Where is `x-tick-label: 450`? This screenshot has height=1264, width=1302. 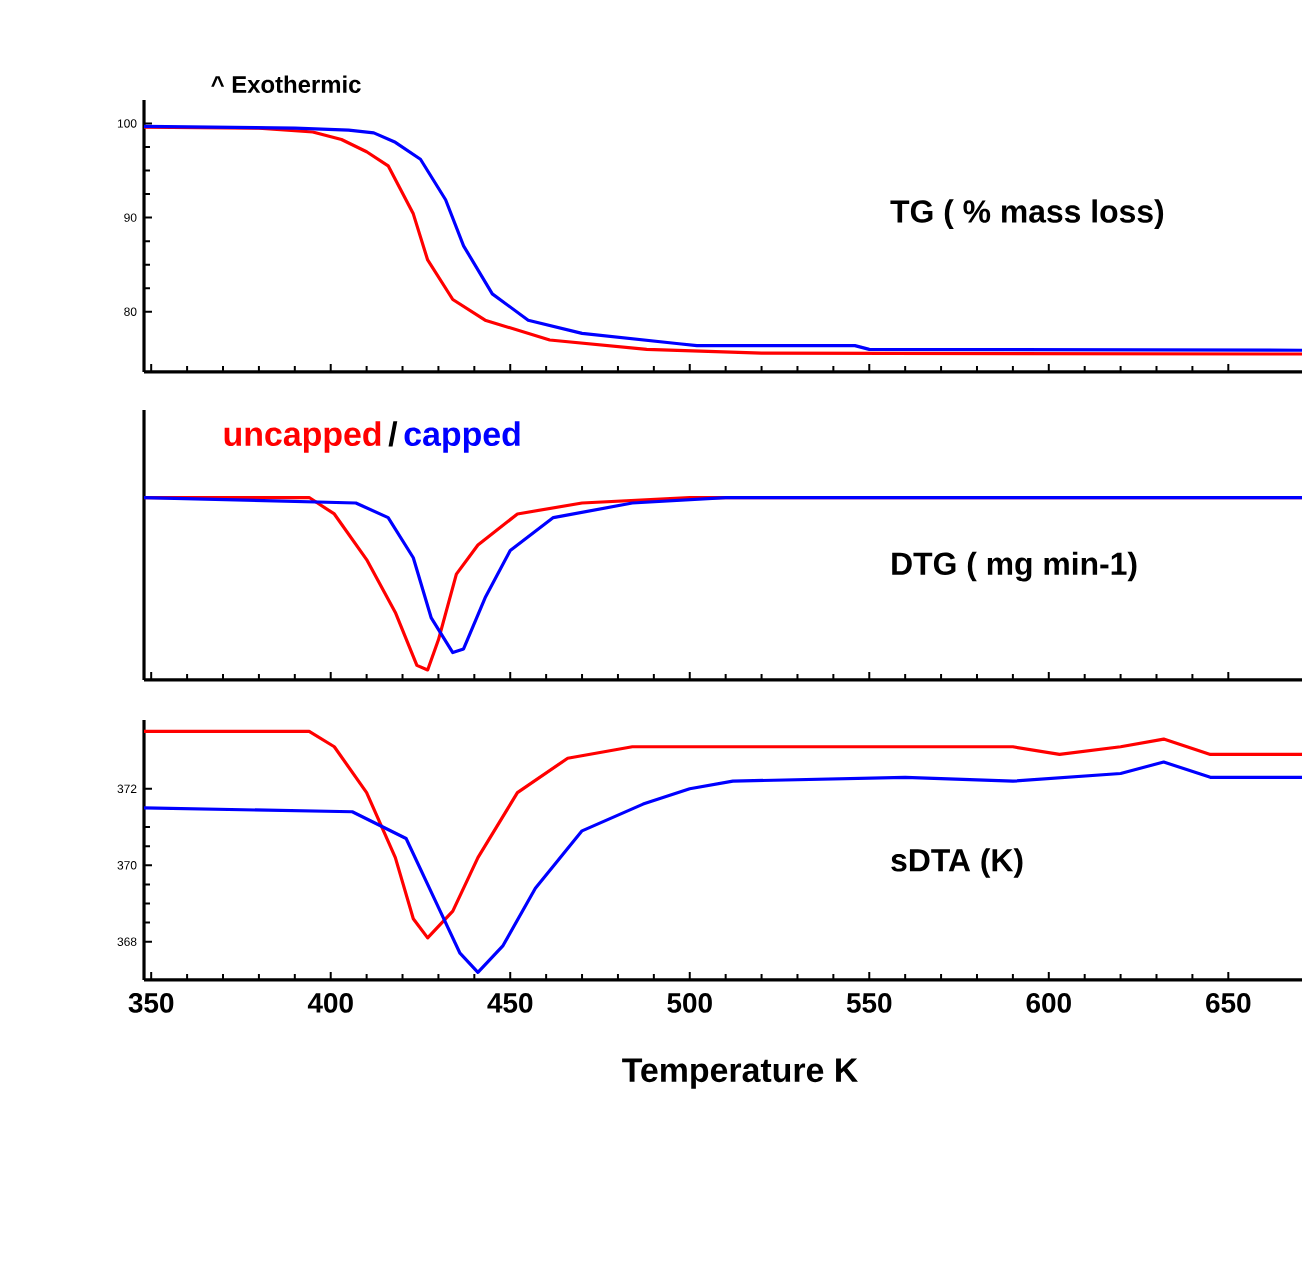 x-tick-label: 450 is located at coordinates (510, 1002).